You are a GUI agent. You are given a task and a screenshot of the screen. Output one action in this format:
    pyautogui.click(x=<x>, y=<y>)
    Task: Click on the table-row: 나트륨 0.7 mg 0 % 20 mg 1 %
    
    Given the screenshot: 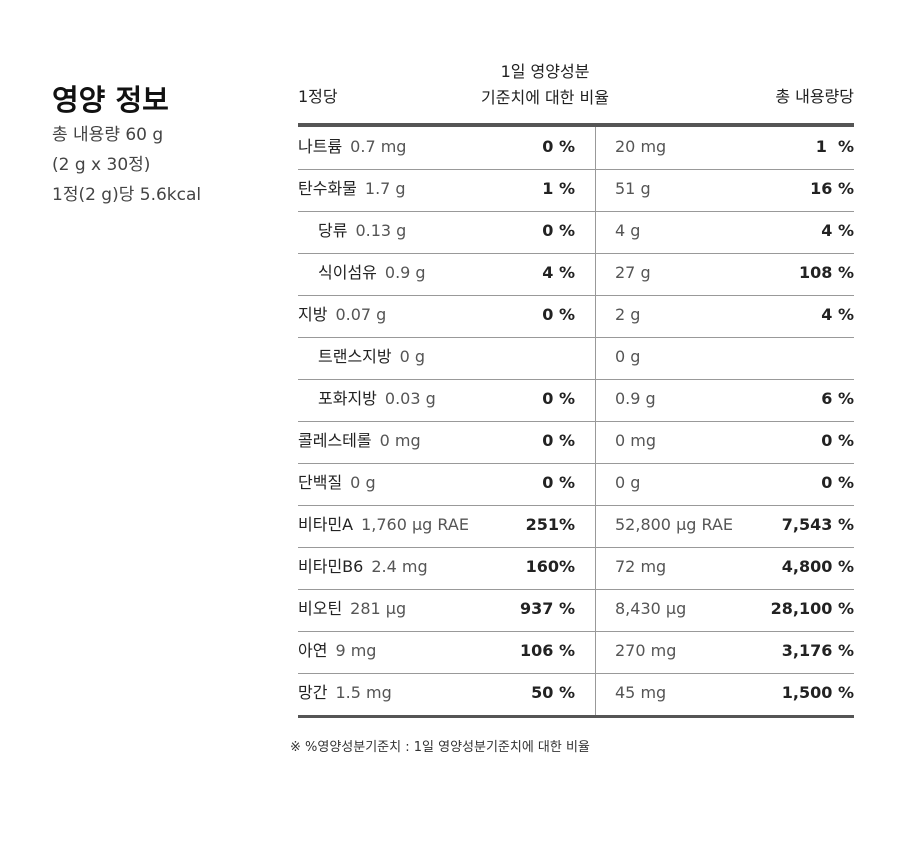 What is the action you would take?
    pyautogui.click(x=576, y=148)
    